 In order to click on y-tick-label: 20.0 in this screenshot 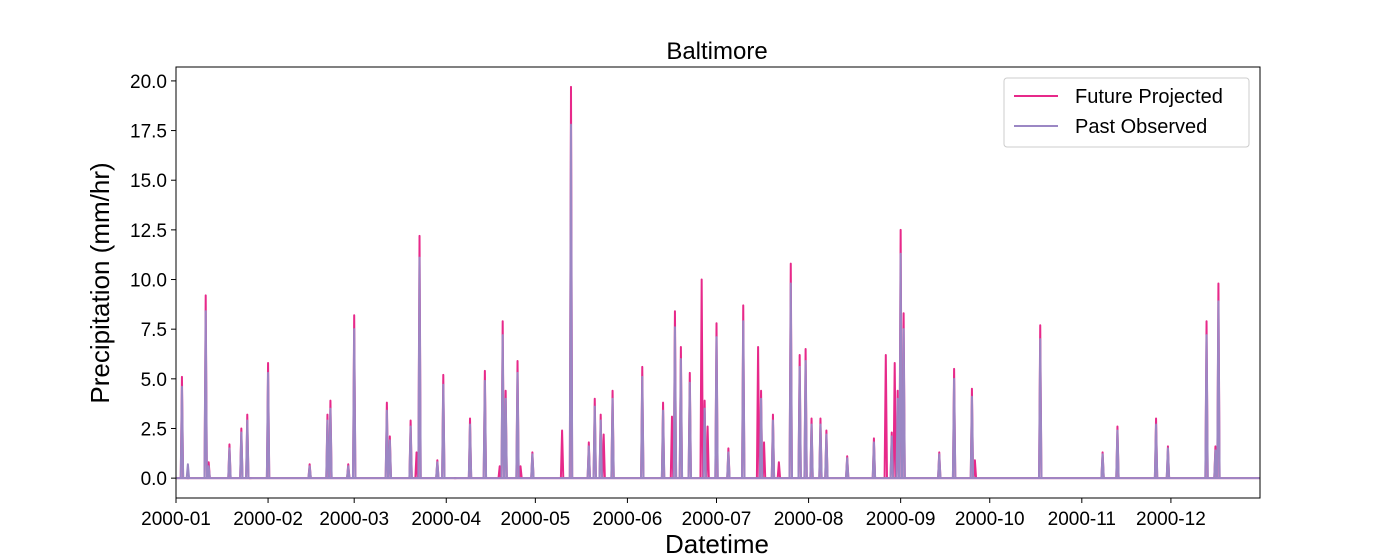, I will do `click(148, 82)`.